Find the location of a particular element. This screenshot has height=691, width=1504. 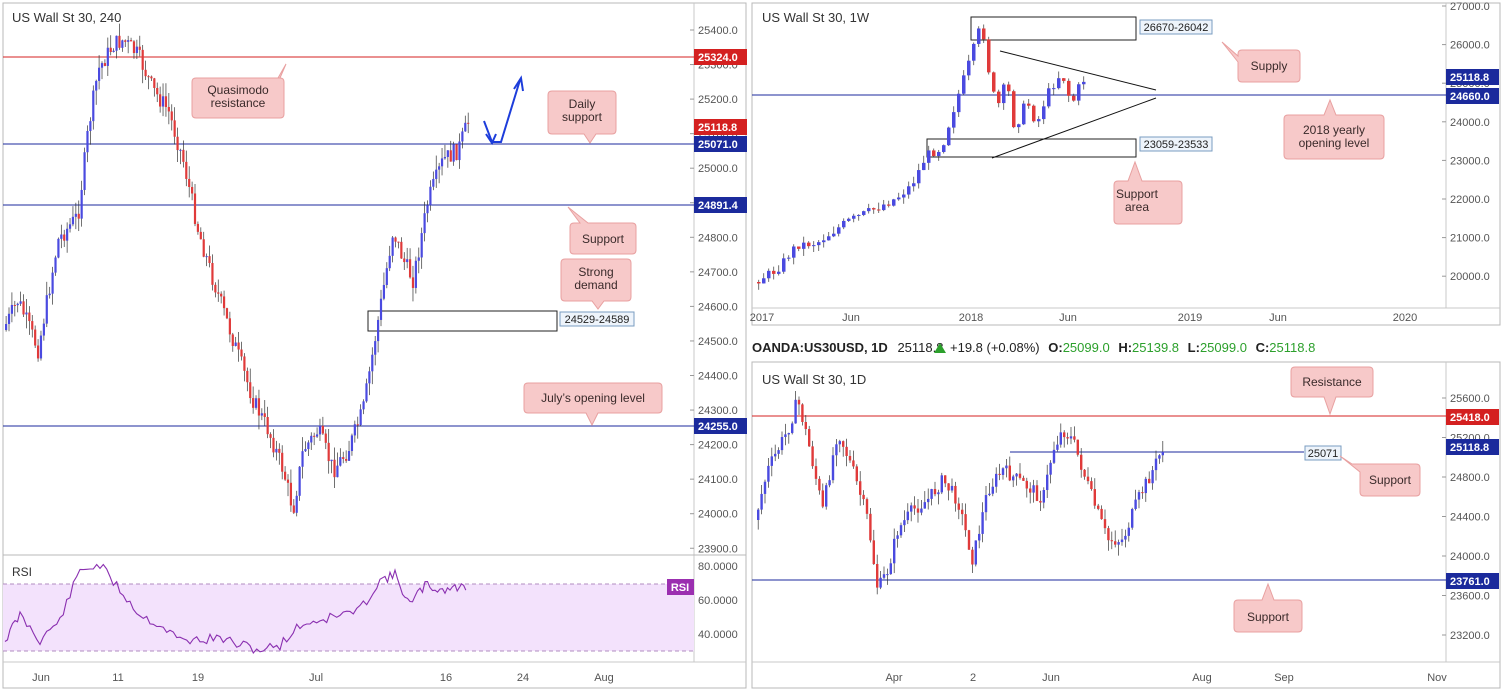

callout-text: Supply is located at coordinates (1269, 66).